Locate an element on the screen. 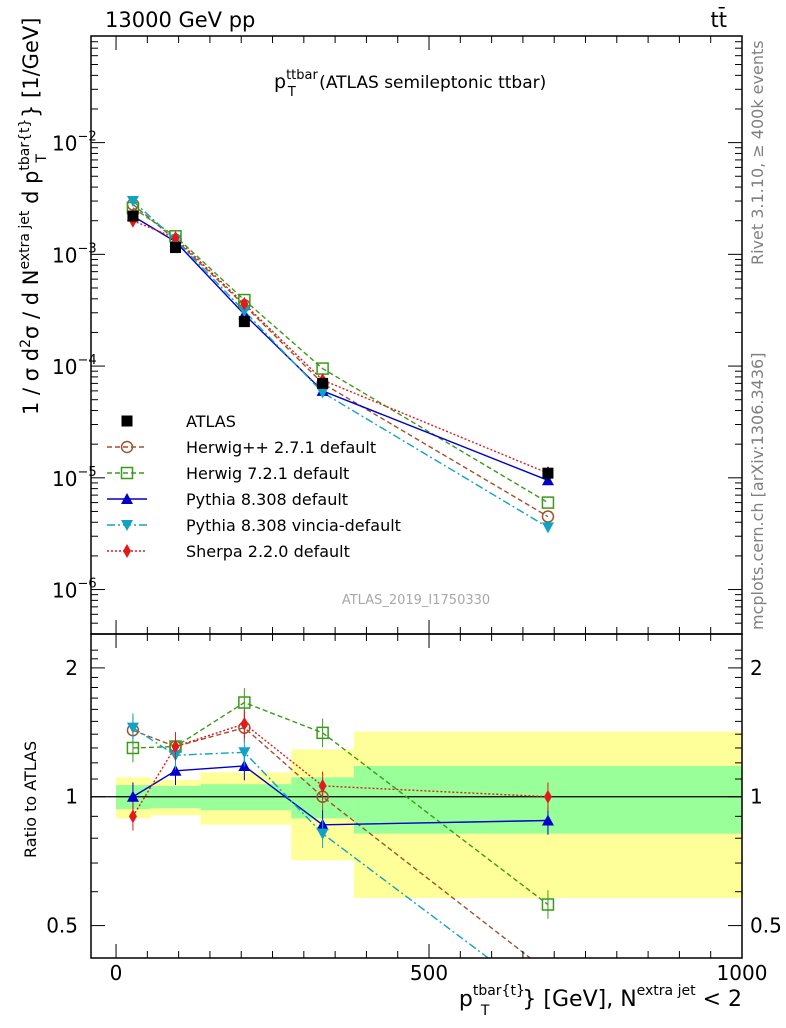  plot-title-sup: ttbar is located at coordinates (302, 75).